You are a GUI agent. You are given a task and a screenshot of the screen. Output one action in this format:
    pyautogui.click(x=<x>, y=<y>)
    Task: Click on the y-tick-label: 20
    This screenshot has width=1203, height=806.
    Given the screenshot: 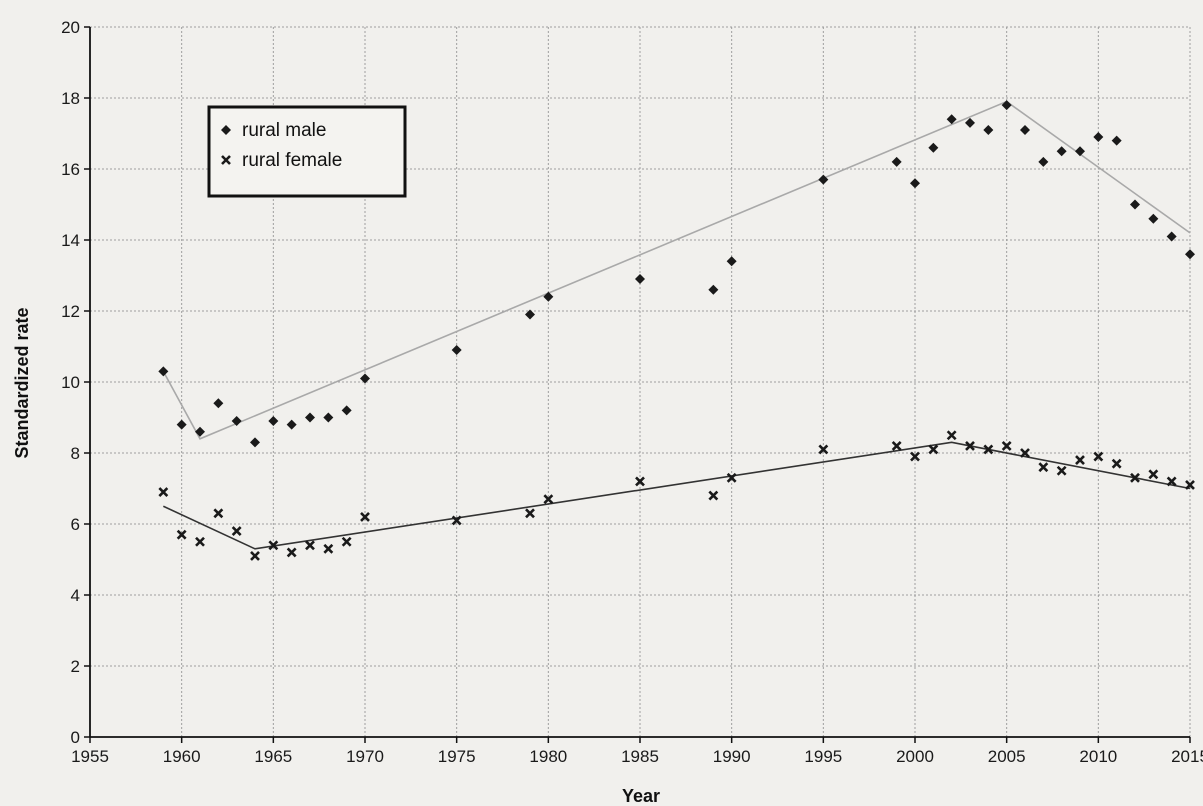 What is the action you would take?
    pyautogui.click(x=70, y=27)
    